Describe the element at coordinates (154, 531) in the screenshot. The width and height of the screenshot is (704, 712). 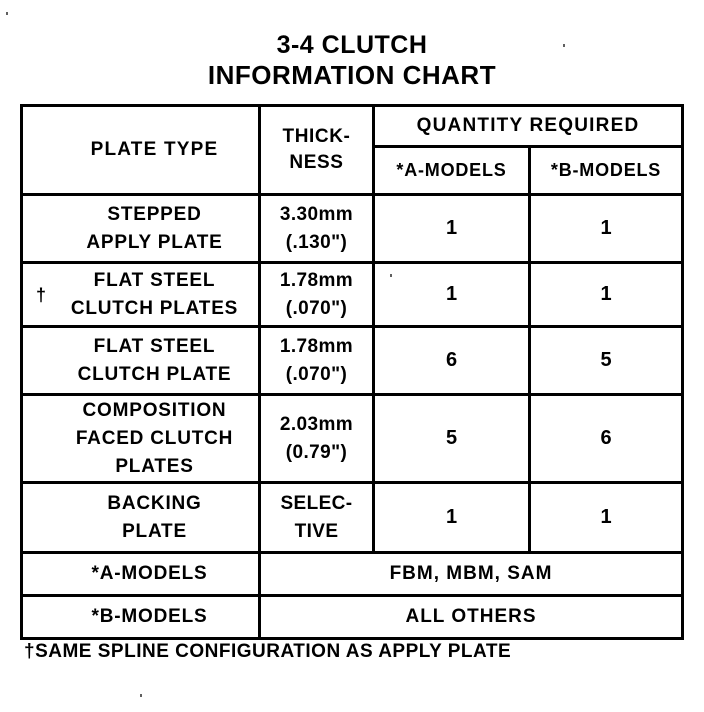
I see `plate-type-line-2: PLATE` at that location.